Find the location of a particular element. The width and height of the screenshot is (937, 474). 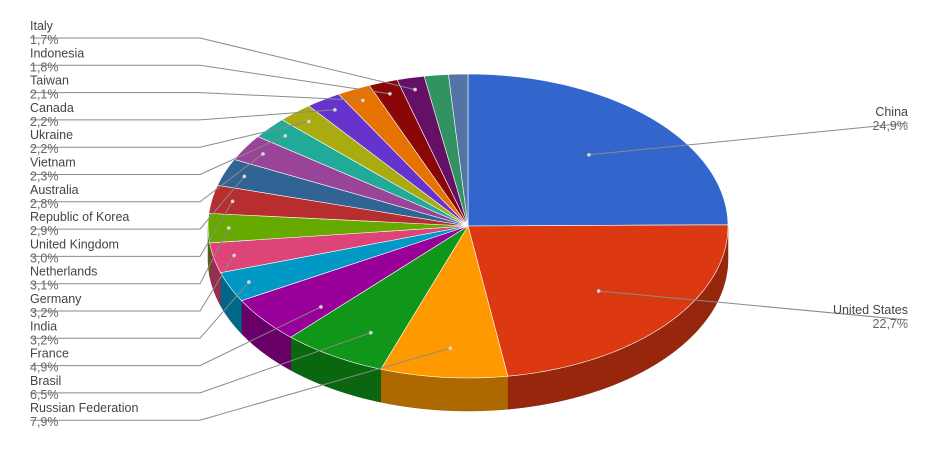

leader-dot-france is located at coordinates (321, 307).